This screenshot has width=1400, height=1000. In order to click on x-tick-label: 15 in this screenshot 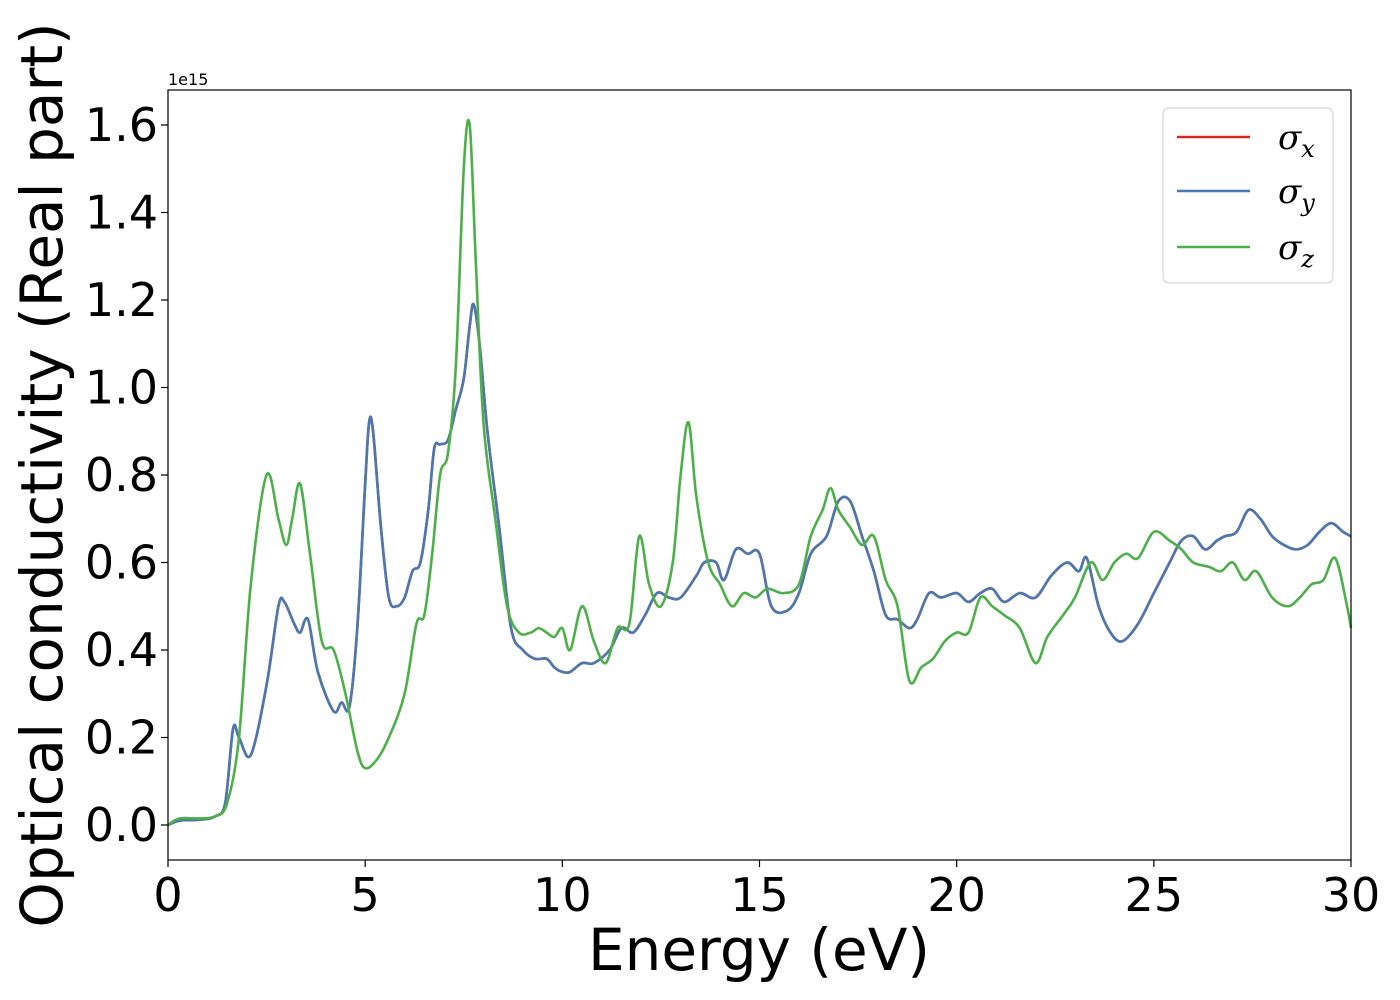, I will do `click(759, 895)`.